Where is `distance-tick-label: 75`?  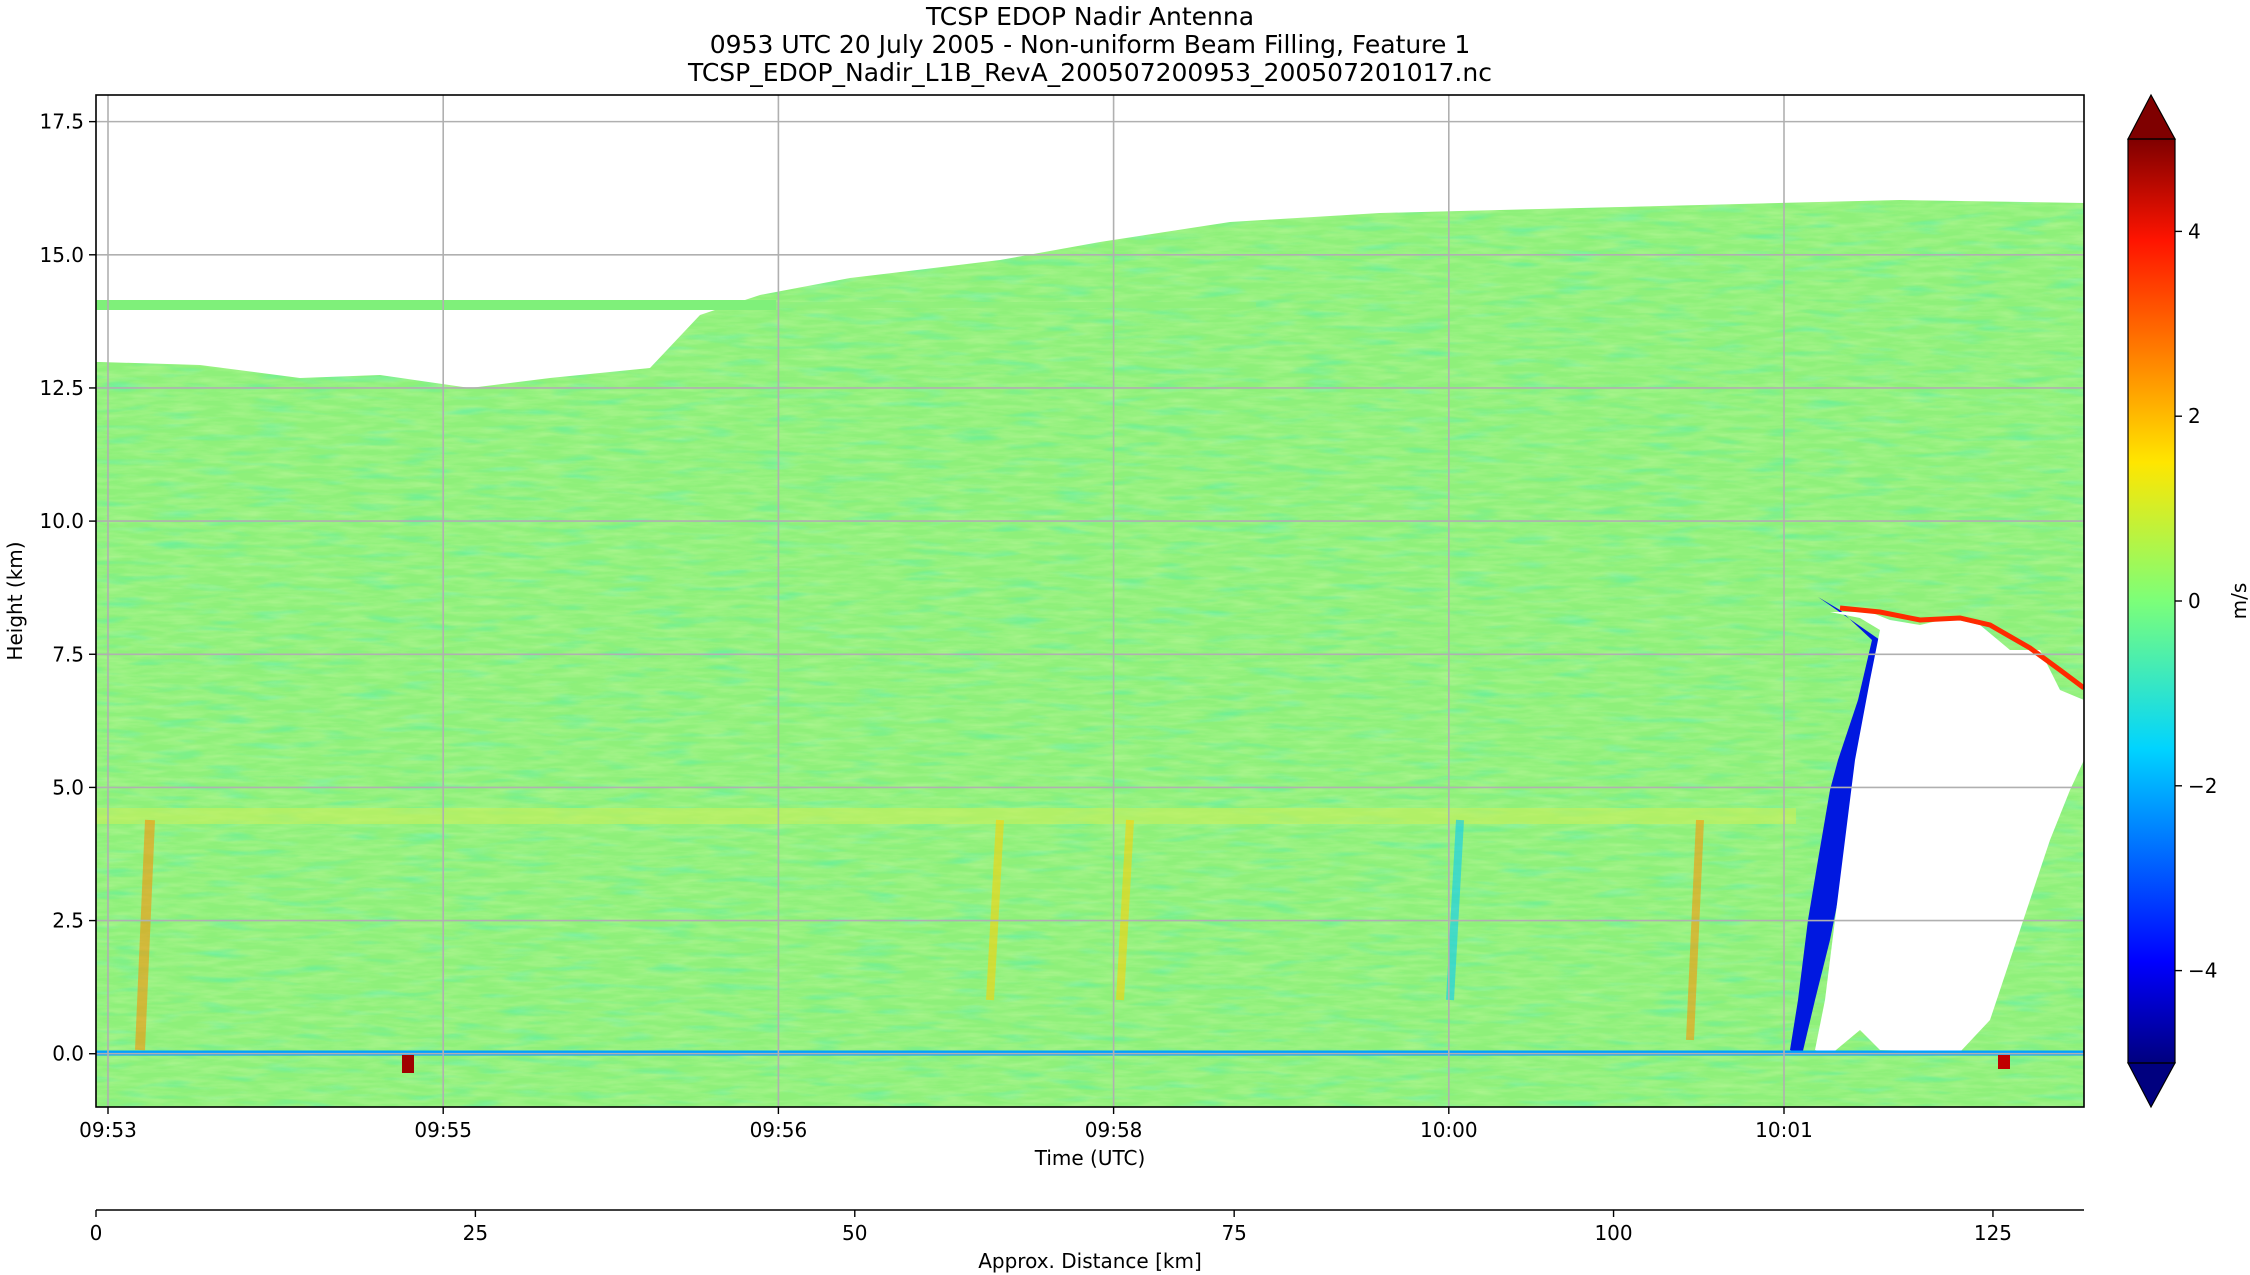
distance-tick-label: 75 is located at coordinates (1233, 1233).